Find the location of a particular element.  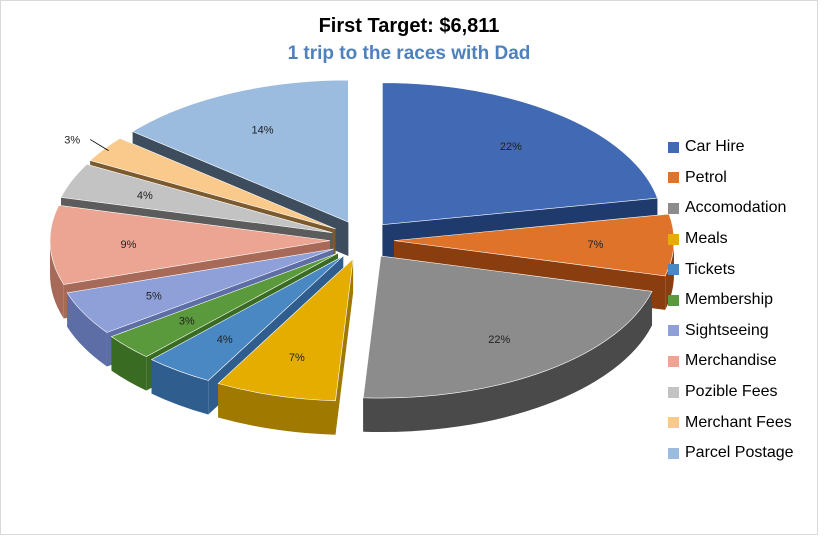

data-label-4: 4% is located at coordinates (225, 340).